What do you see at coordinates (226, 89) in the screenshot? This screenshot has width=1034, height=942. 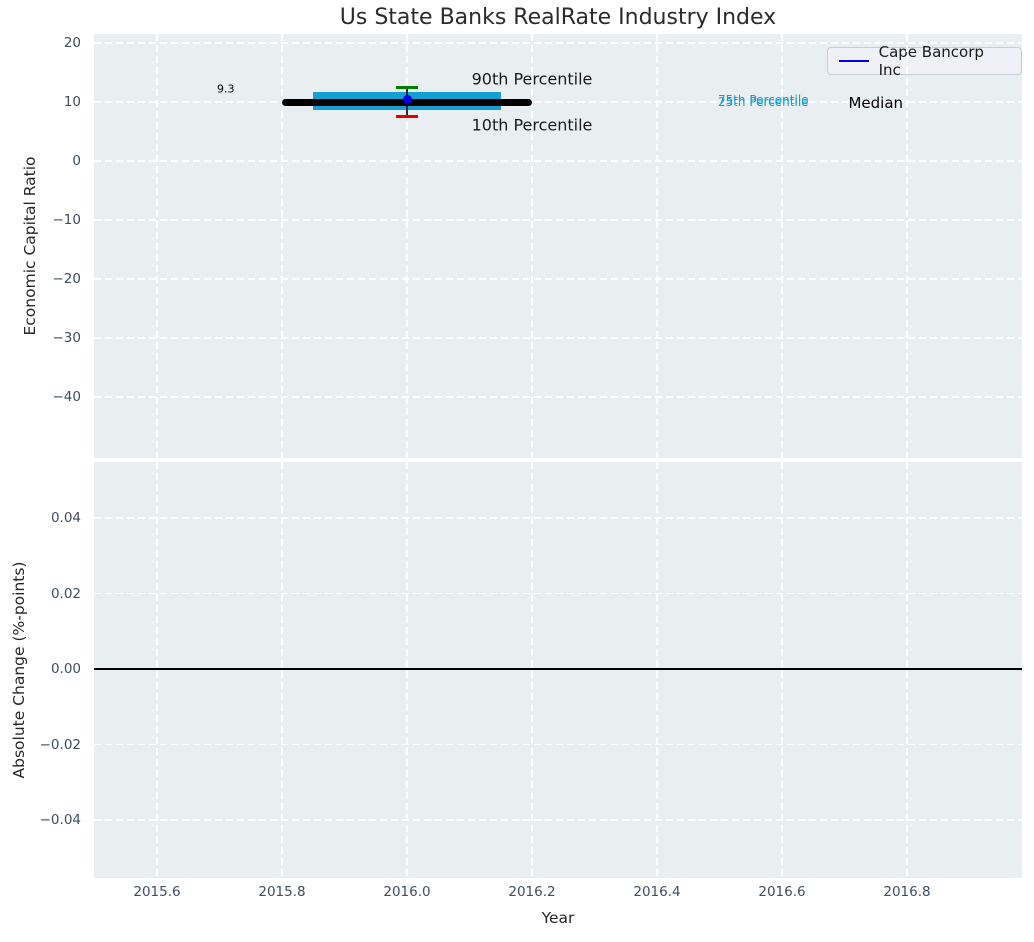 I see `annotation: 9.3` at bounding box center [226, 89].